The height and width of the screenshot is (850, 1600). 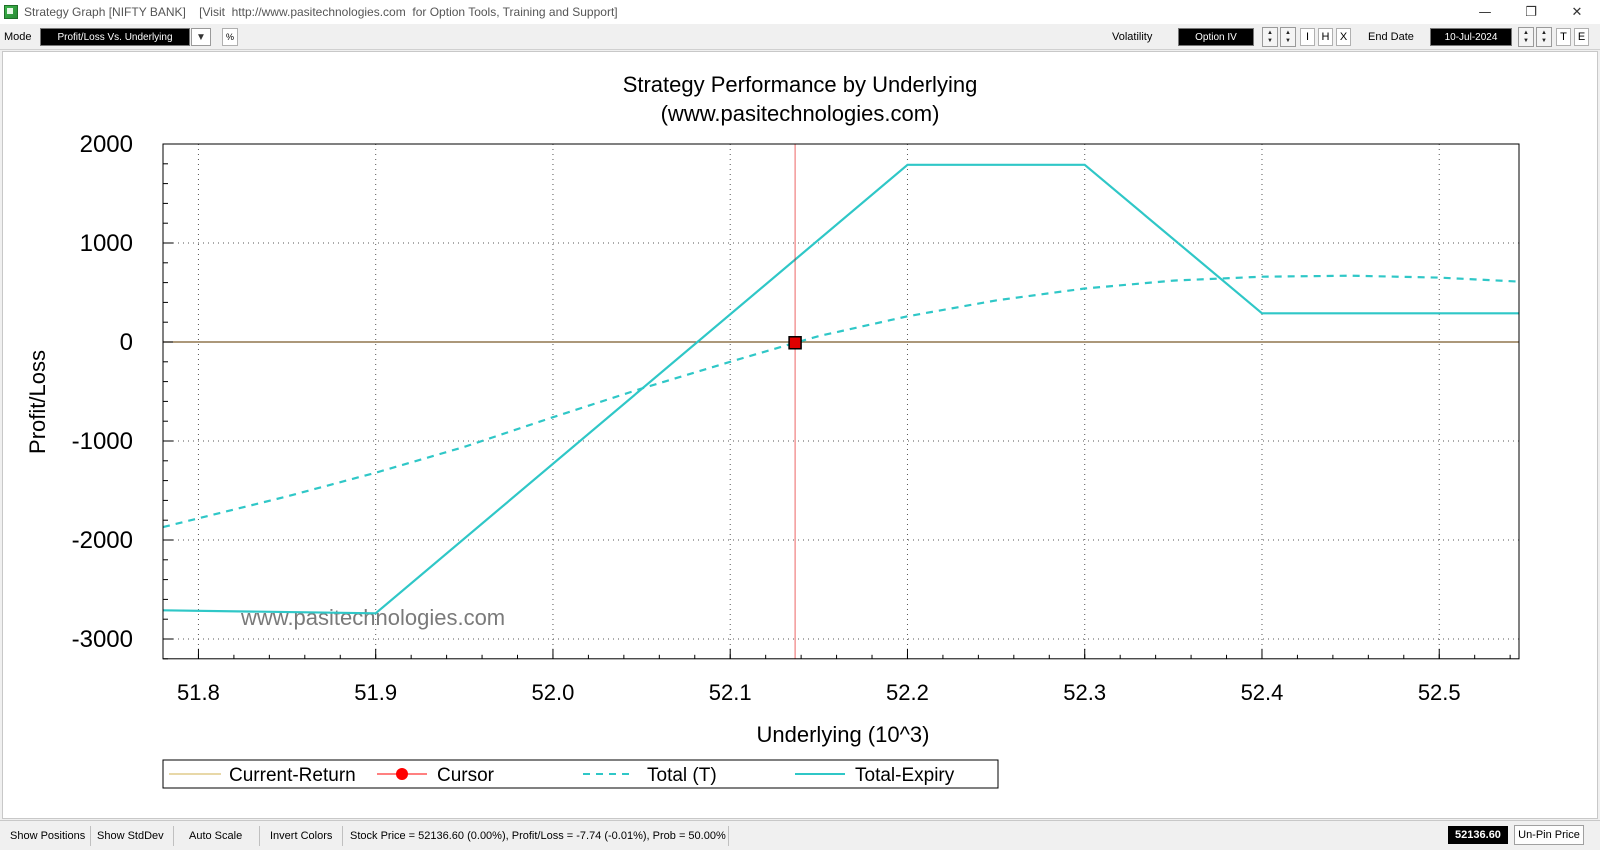 I want to click on current-price-display: 52136.60, so click(x=1478, y=835).